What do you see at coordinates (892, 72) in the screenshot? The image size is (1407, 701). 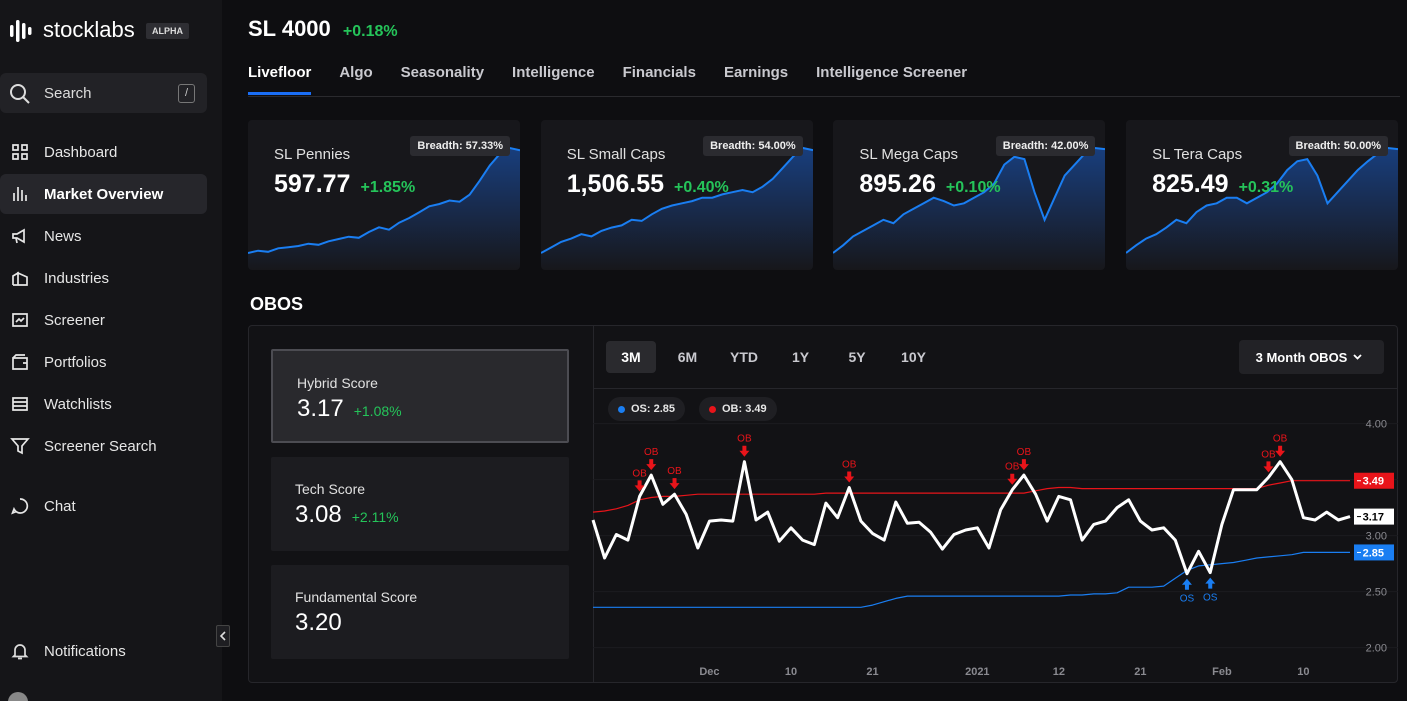 I see `tab: Intelligence Screener` at bounding box center [892, 72].